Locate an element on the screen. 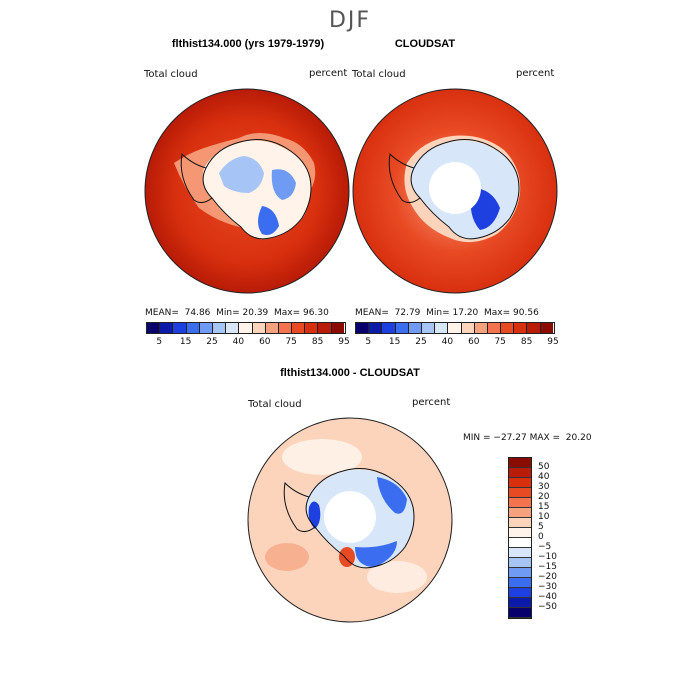  positive-anomaly is located at coordinates (347, 557).